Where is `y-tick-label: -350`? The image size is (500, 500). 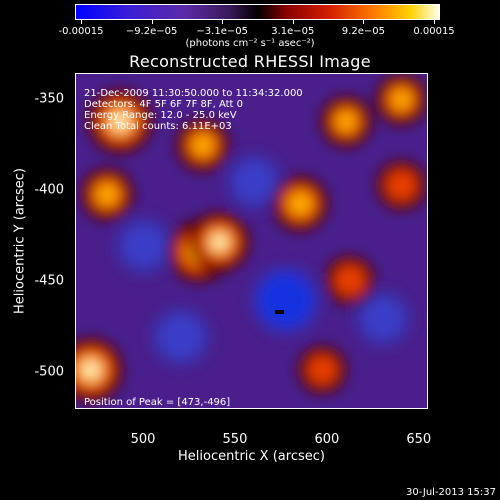
y-tick-label: -350 is located at coordinates (49, 99).